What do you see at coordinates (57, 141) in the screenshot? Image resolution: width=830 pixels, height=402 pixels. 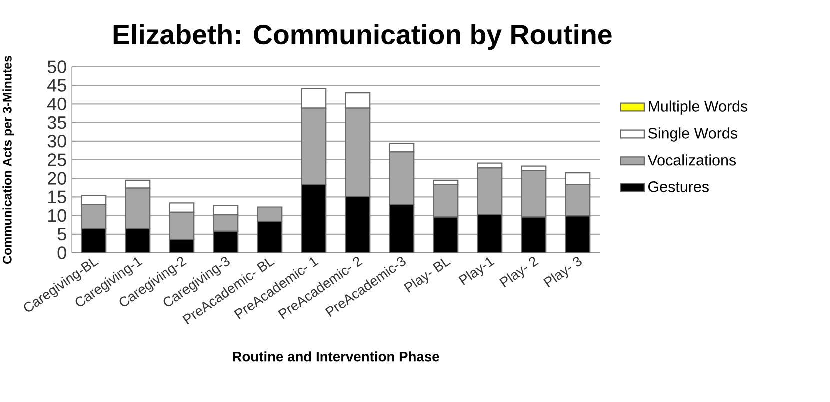 I see `y-tick-label: 30` at bounding box center [57, 141].